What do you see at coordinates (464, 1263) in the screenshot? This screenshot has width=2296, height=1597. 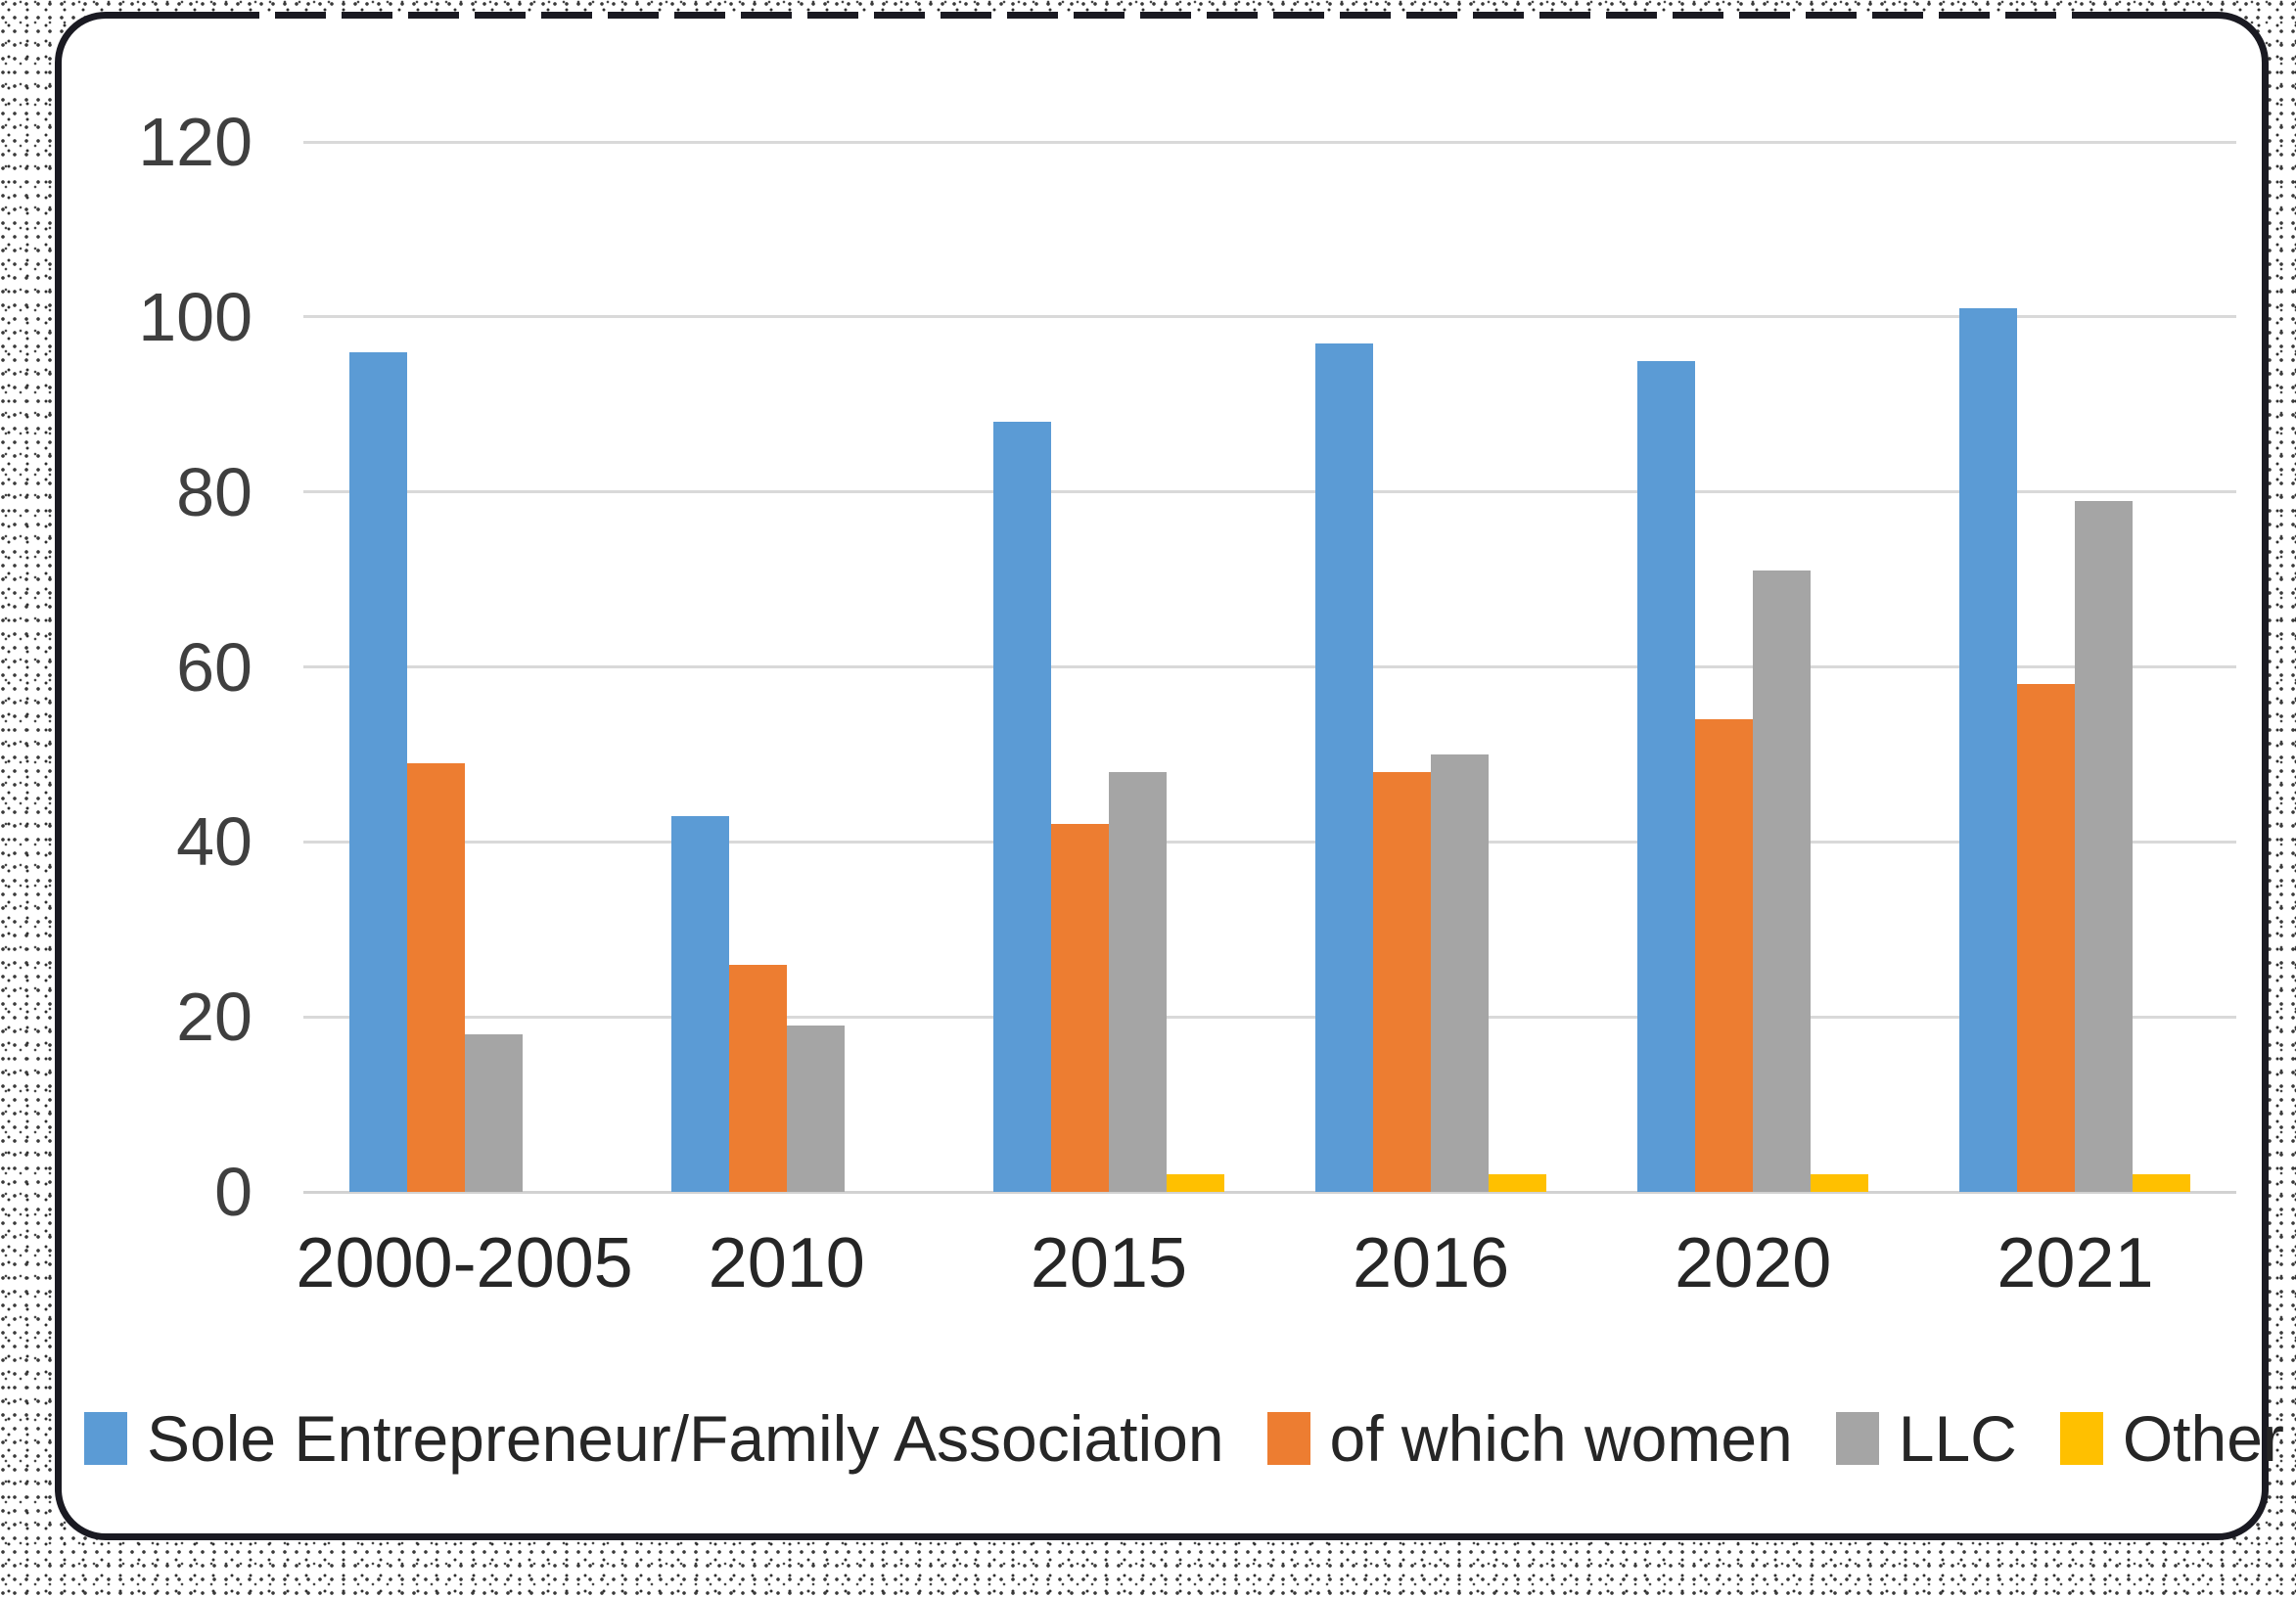 I see `x-axis-category-label: 2000-2005` at bounding box center [464, 1263].